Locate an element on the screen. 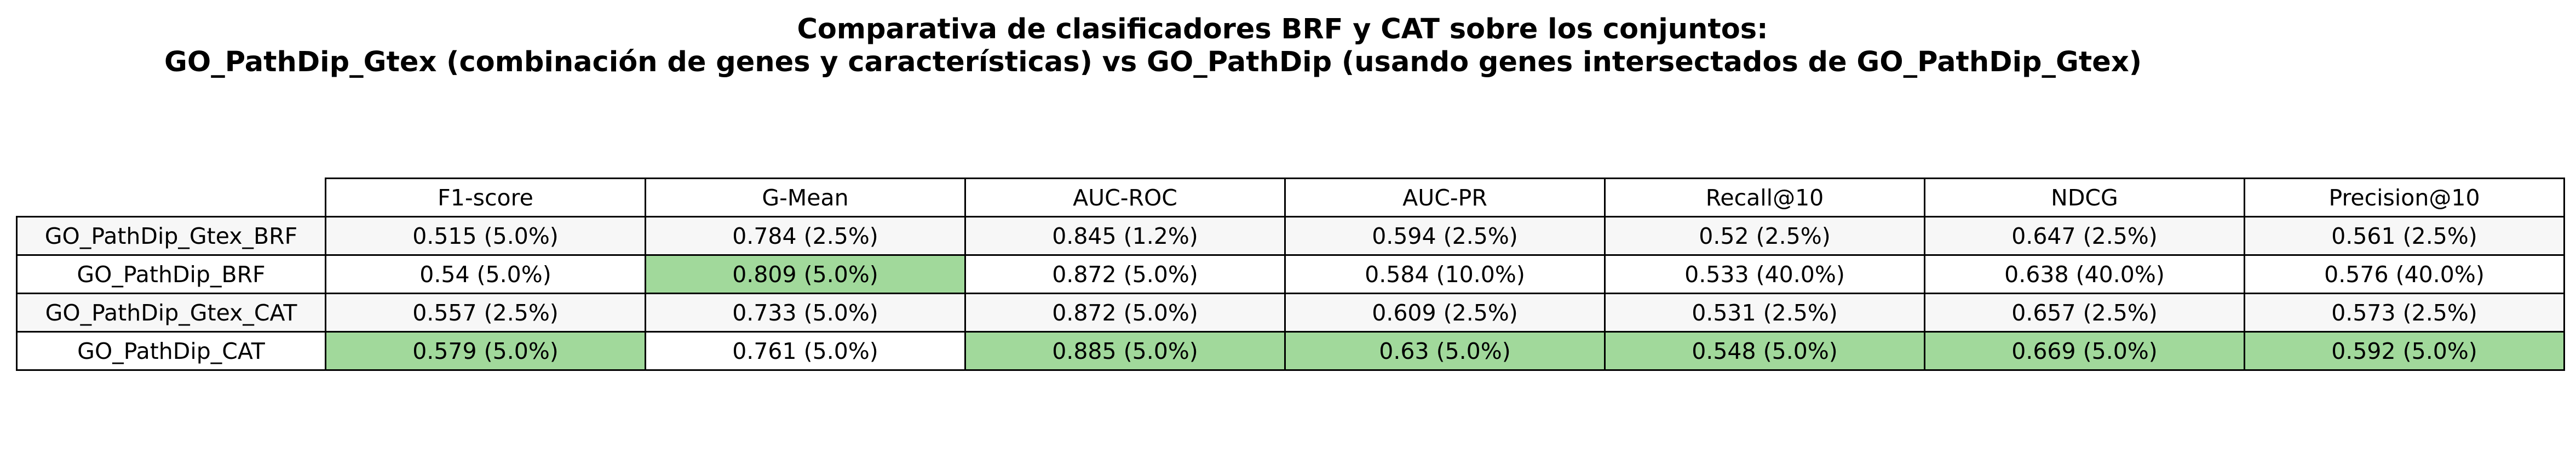  table-cell: 0.733 (5.0%) is located at coordinates (805, 313).